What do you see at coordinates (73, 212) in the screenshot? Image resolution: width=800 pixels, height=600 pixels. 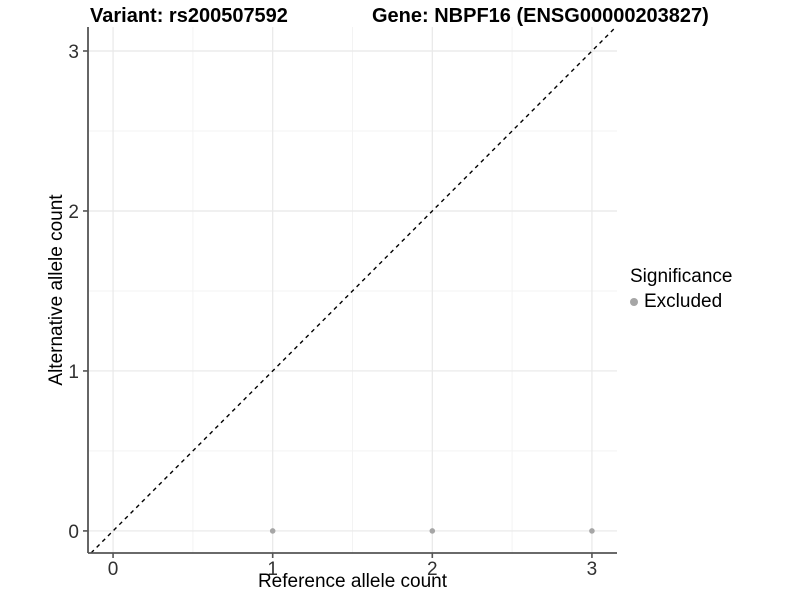 I see `y-tick-label: 2` at bounding box center [73, 212].